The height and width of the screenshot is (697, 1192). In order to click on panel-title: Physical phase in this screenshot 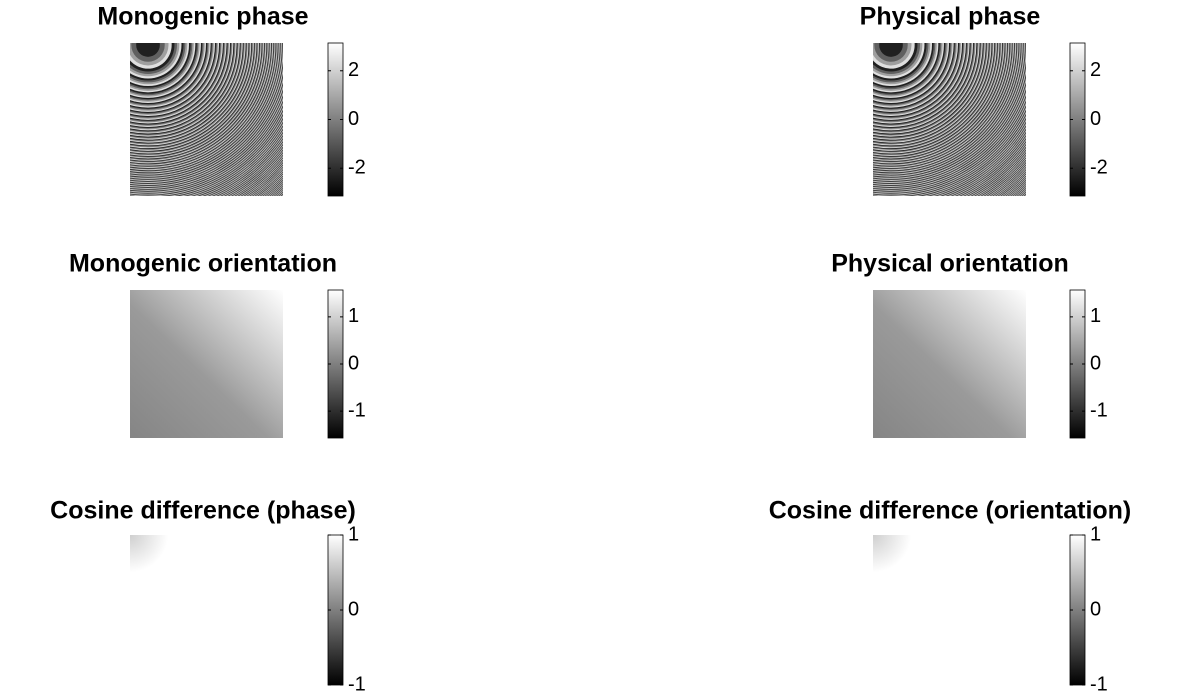, I will do `click(950, 17)`.